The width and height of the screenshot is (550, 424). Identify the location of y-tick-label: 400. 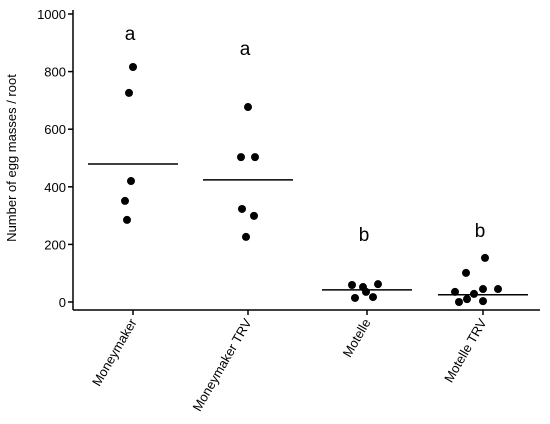
(55, 187).